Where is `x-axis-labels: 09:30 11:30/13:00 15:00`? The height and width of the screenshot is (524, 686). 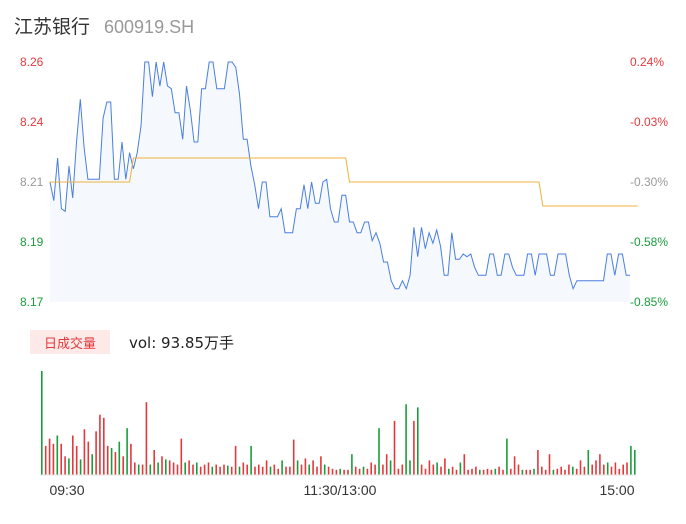 x-axis-labels: 09:30 11:30/13:00 15:00 is located at coordinates (341, 490).